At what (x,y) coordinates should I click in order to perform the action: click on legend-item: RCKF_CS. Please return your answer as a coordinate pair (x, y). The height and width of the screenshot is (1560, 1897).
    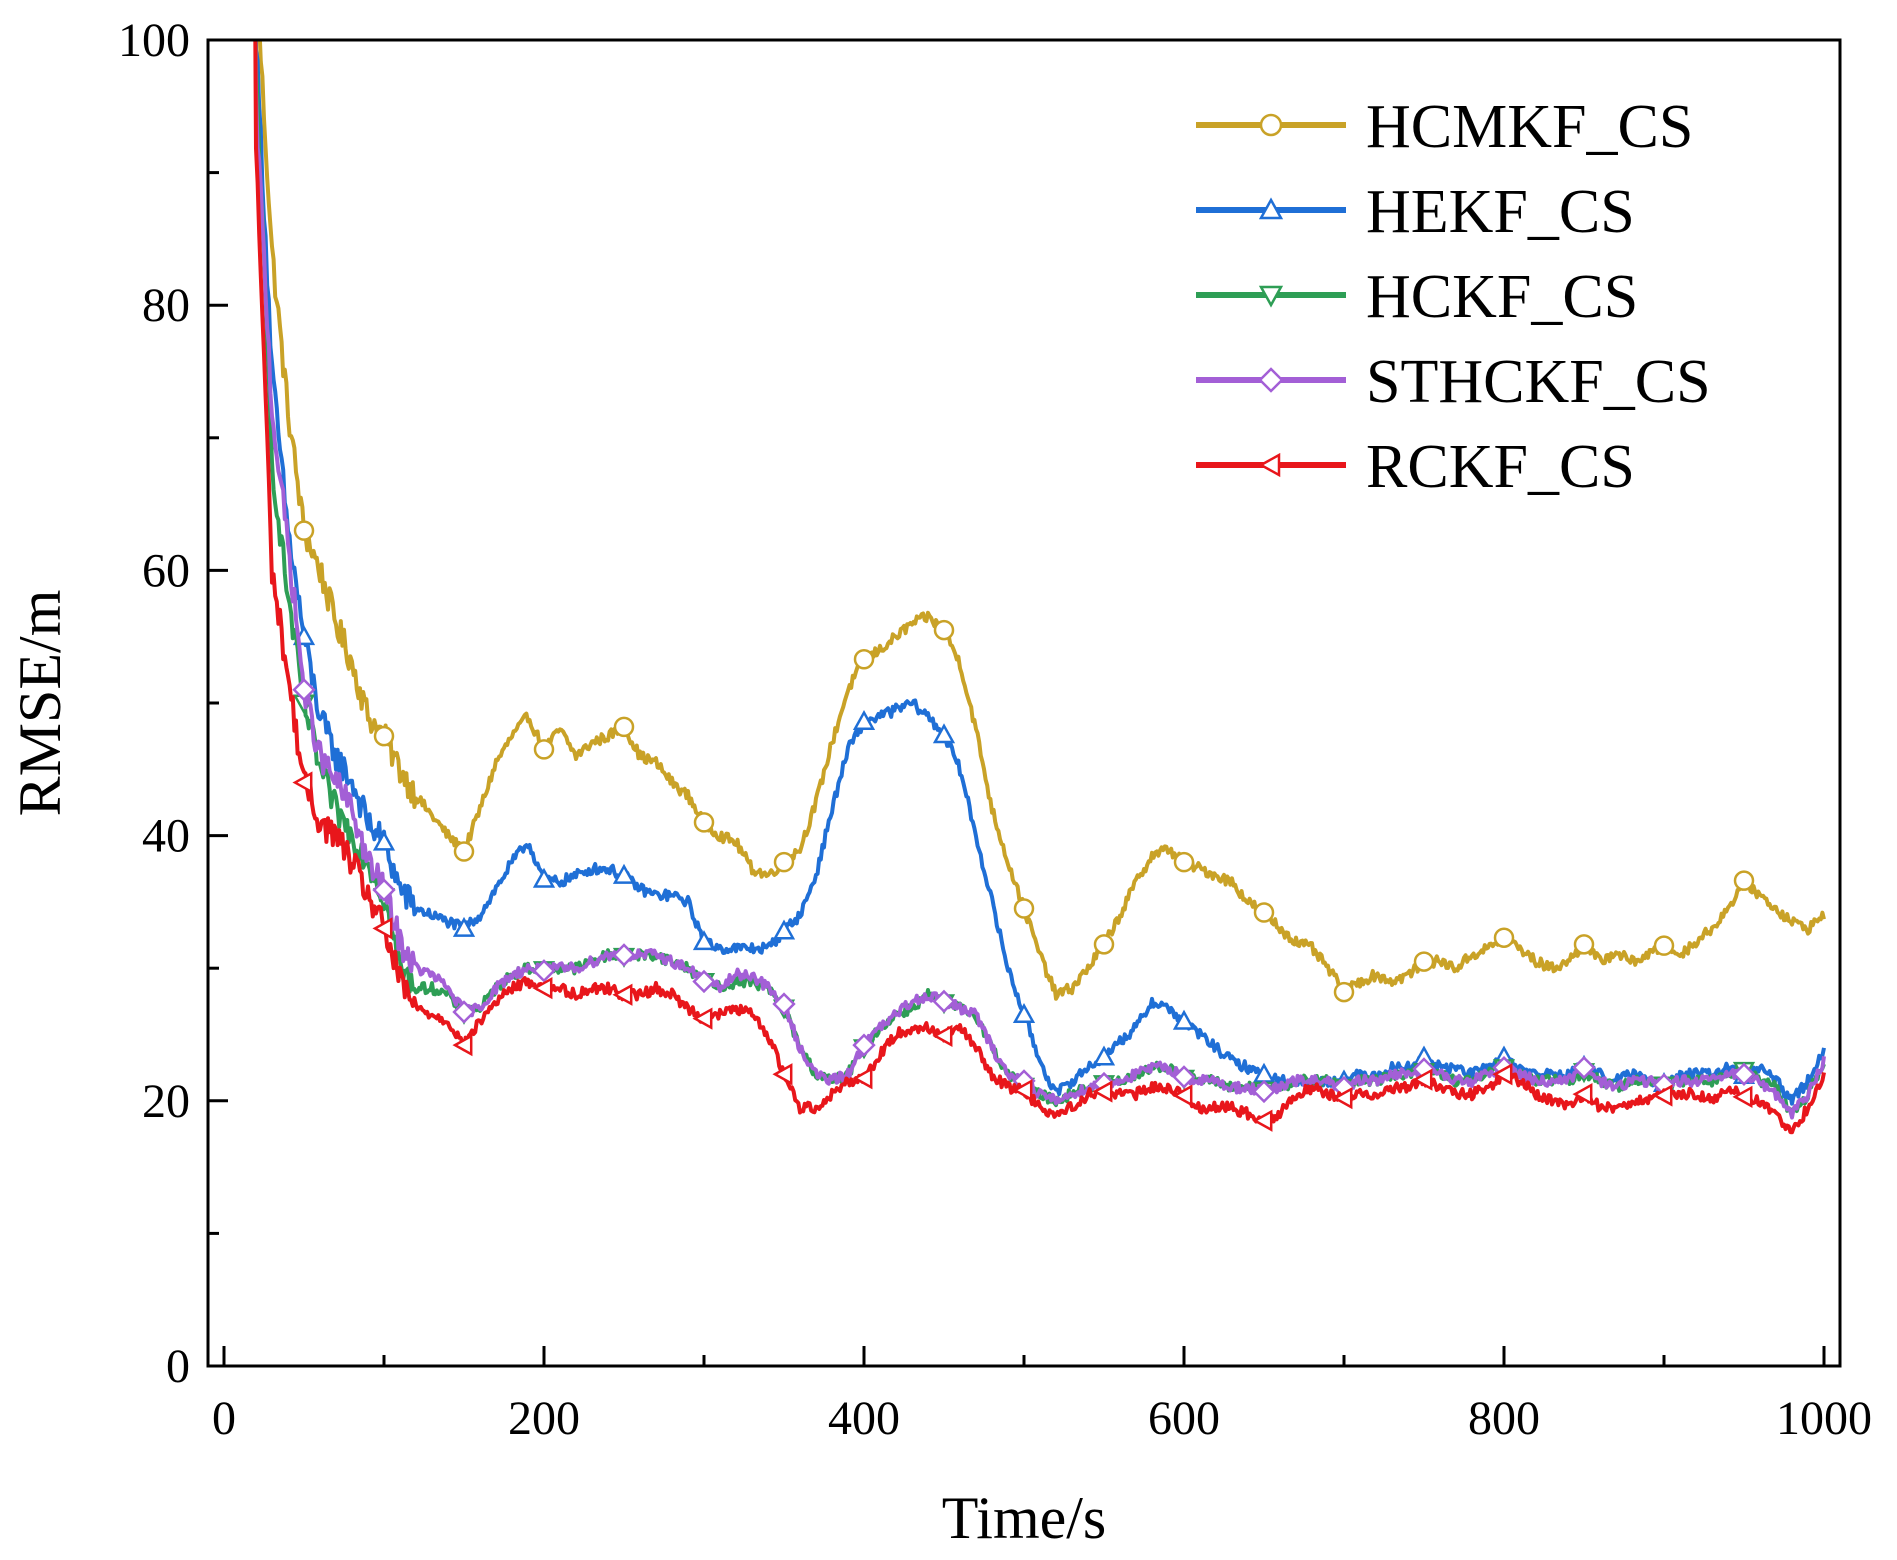
    Looking at the image, I should click on (1415, 467).